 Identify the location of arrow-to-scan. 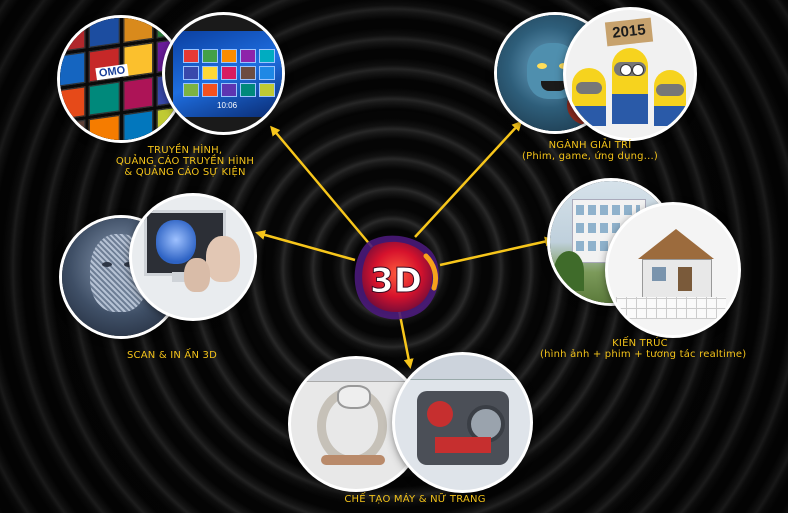
(305, 246).